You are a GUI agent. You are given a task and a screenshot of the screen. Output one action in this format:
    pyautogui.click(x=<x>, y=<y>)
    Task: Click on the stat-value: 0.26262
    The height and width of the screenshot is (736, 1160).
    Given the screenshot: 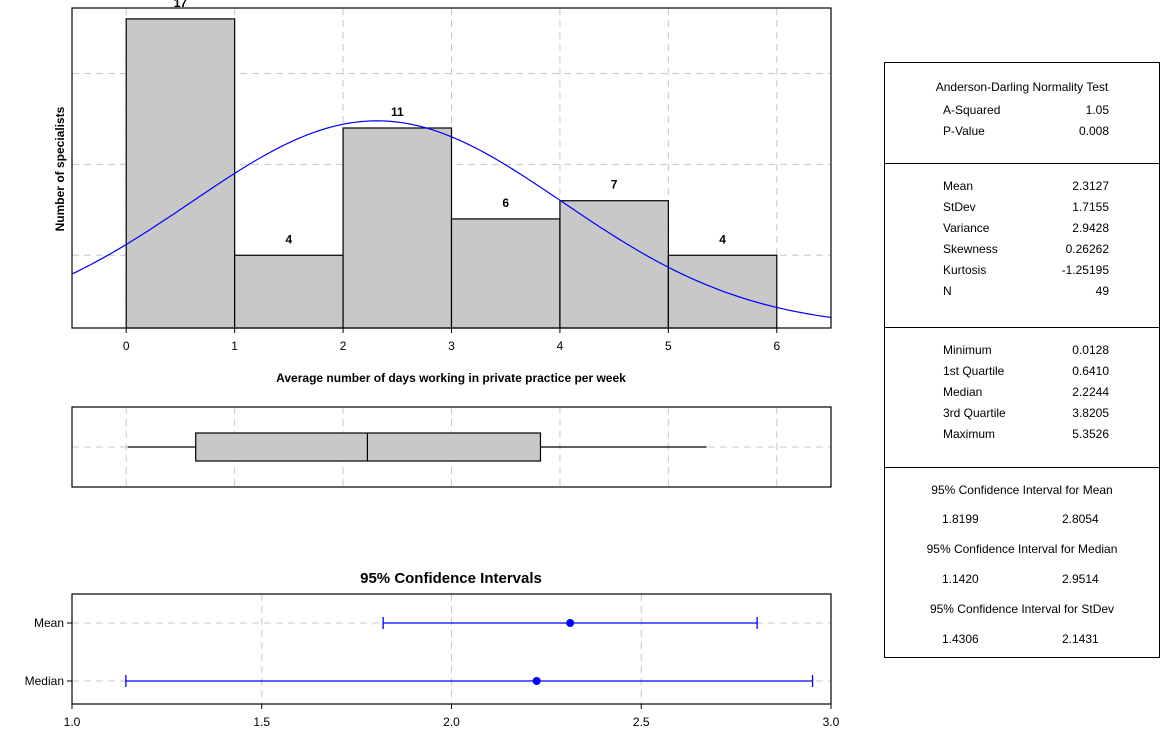 What is the action you would take?
    pyautogui.click(x=1087, y=249)
    